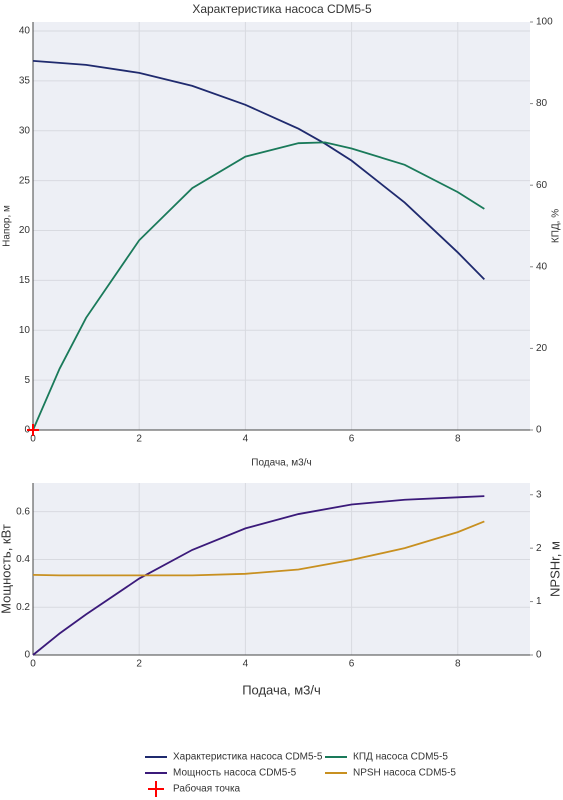 This screenshot has width=563, height=800. I want to click on legend-label: Рабочая точка, so click(207, 789).